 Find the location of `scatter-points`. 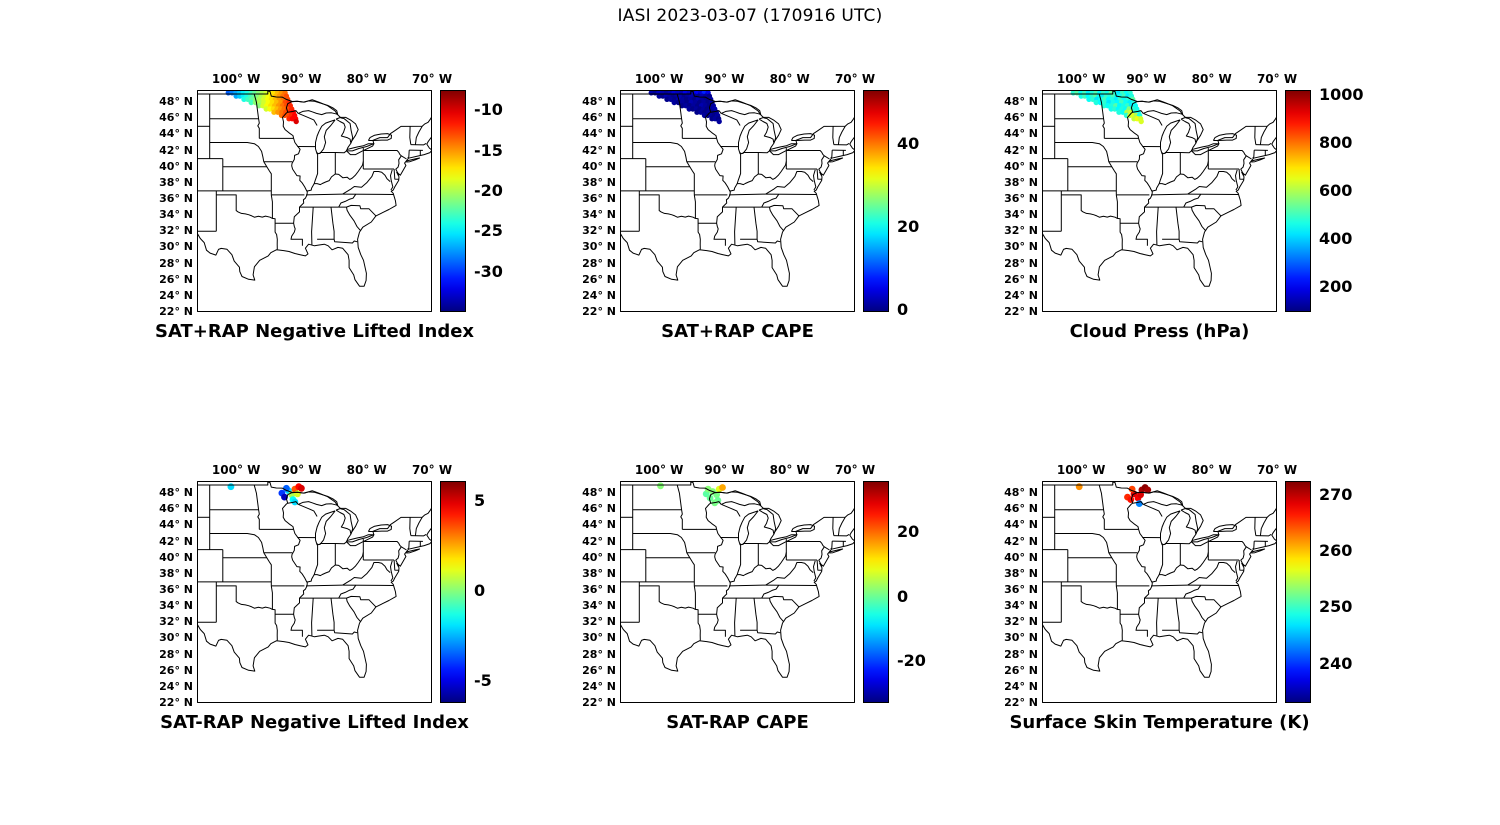

scatter-points is located at coordinates (262, 107).